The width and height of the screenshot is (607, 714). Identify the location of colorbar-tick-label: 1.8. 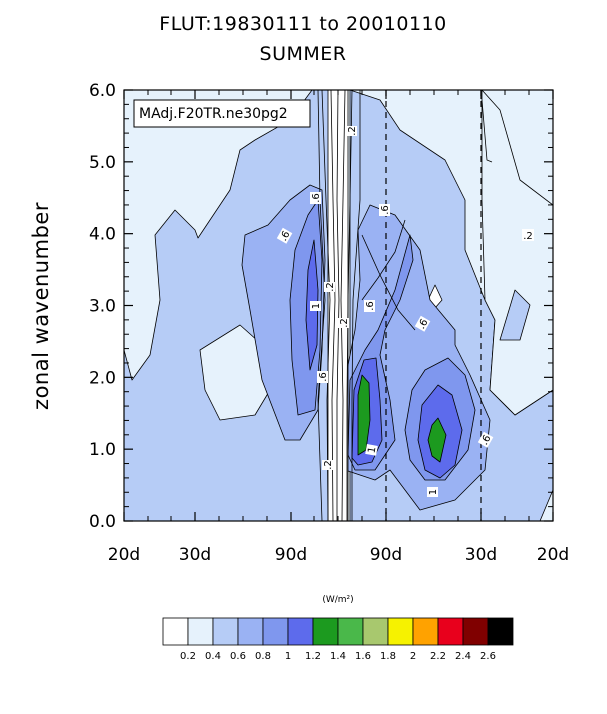
(388, 656).